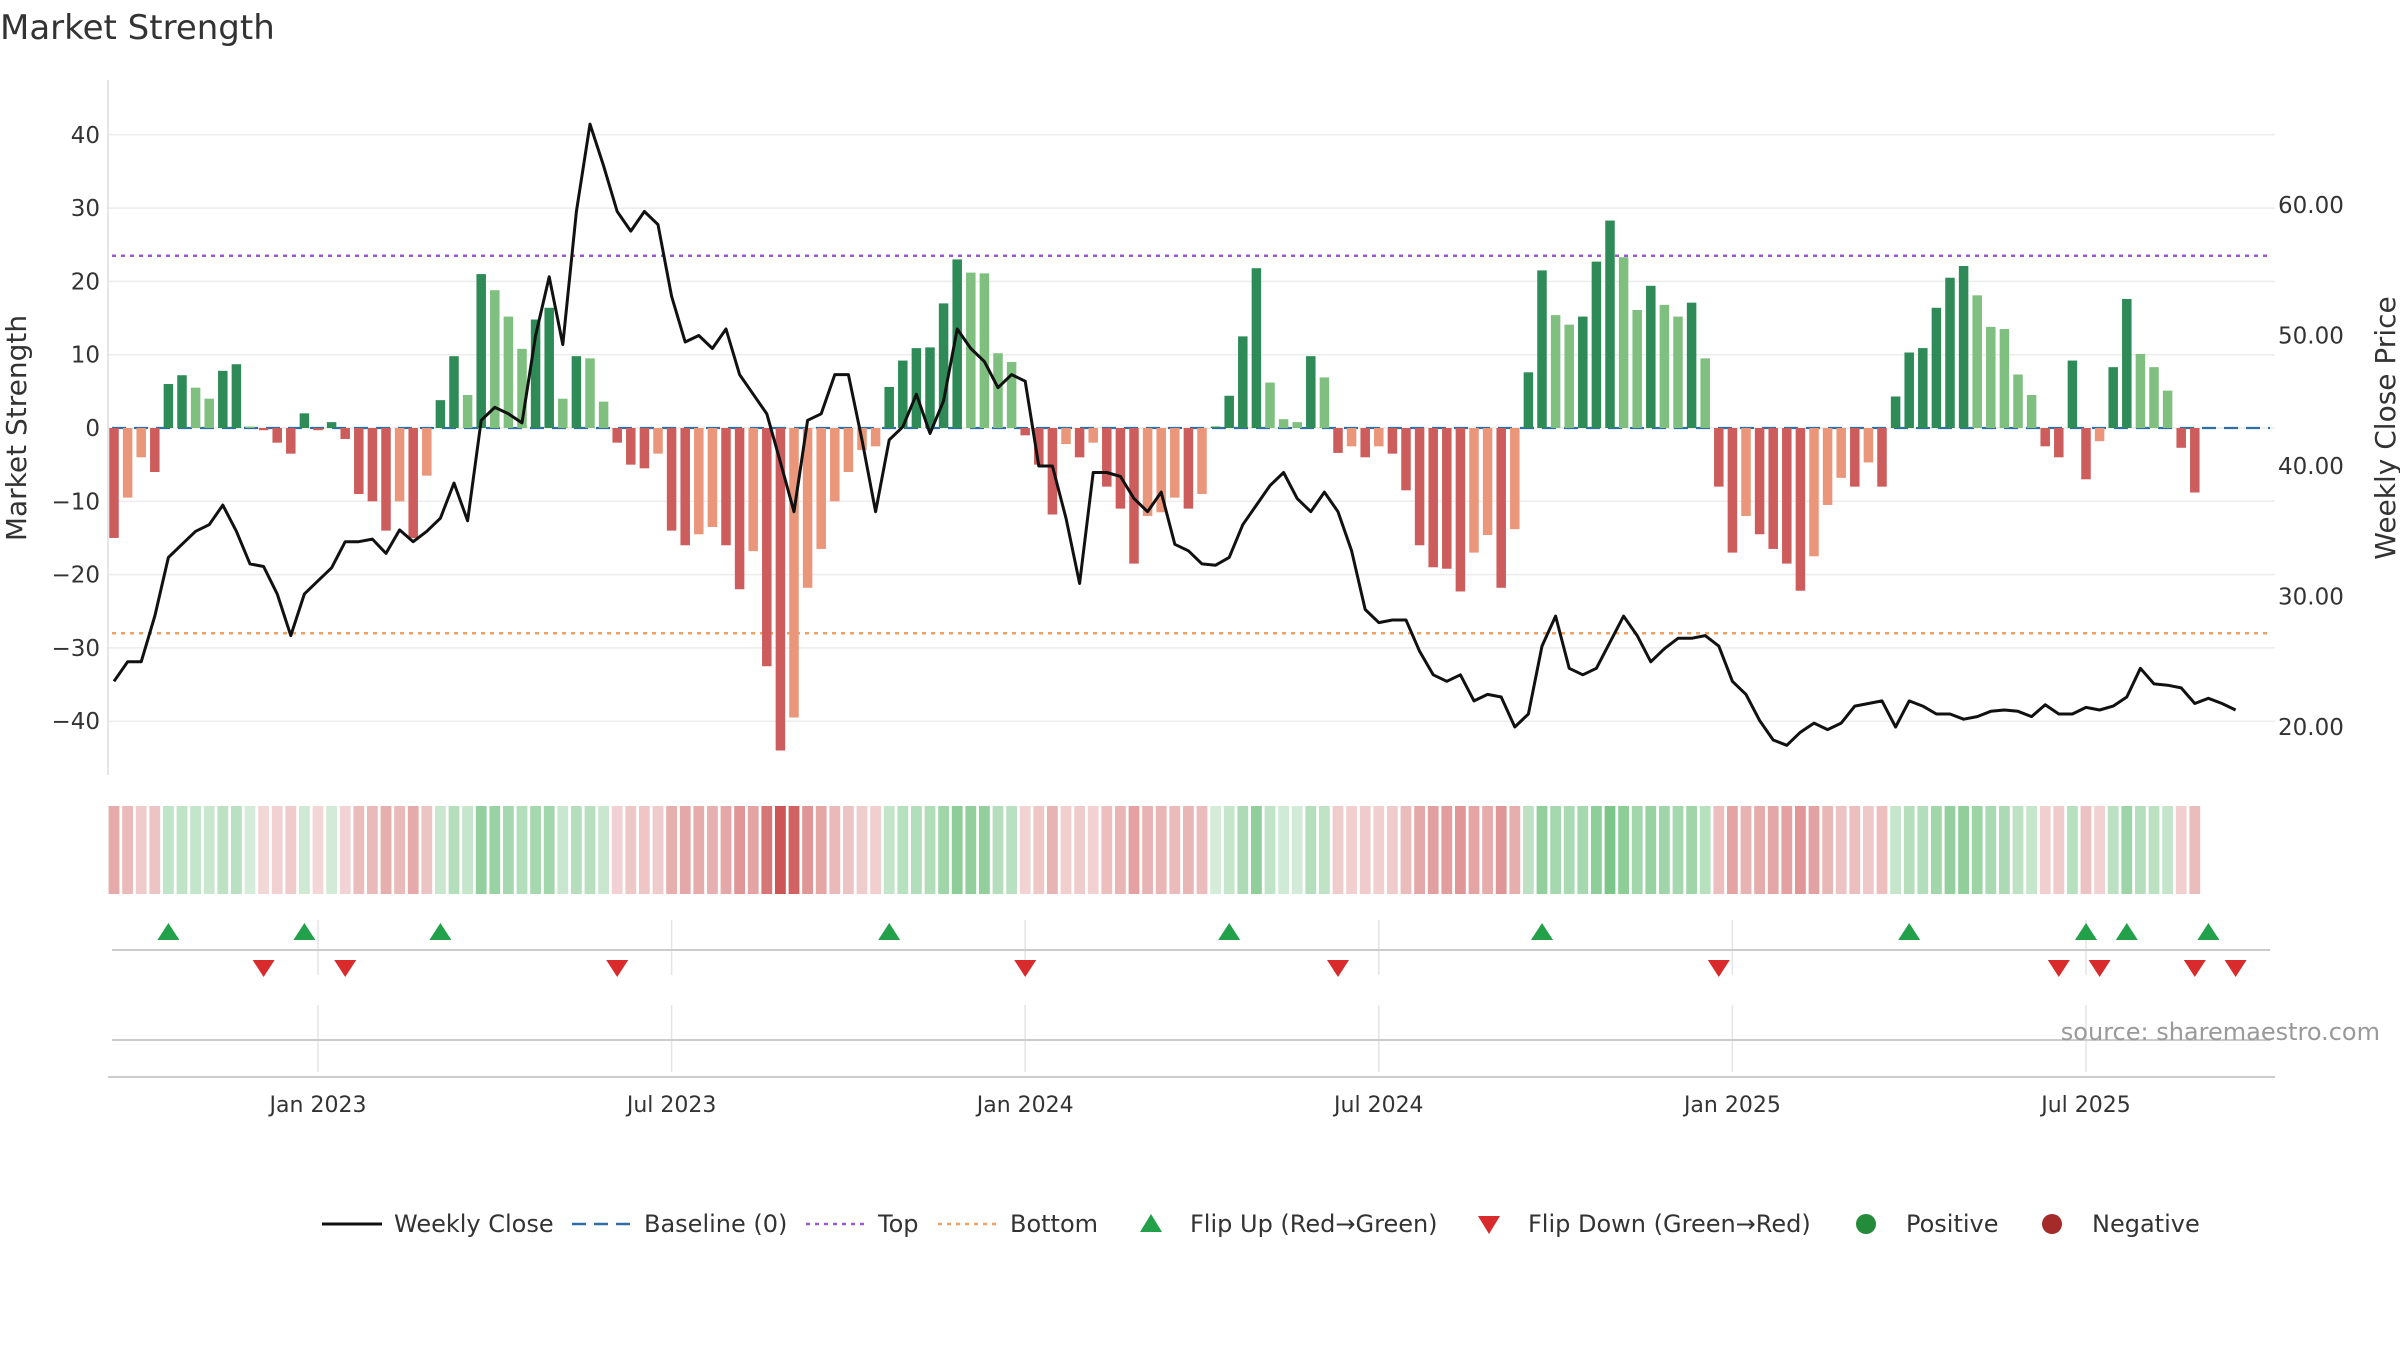 The width and height of the screenshot is (2400, 1350). Describe the element at coordinates (2052, 1224) in the screenshot. I see `legend-swatch-circle` at that location.